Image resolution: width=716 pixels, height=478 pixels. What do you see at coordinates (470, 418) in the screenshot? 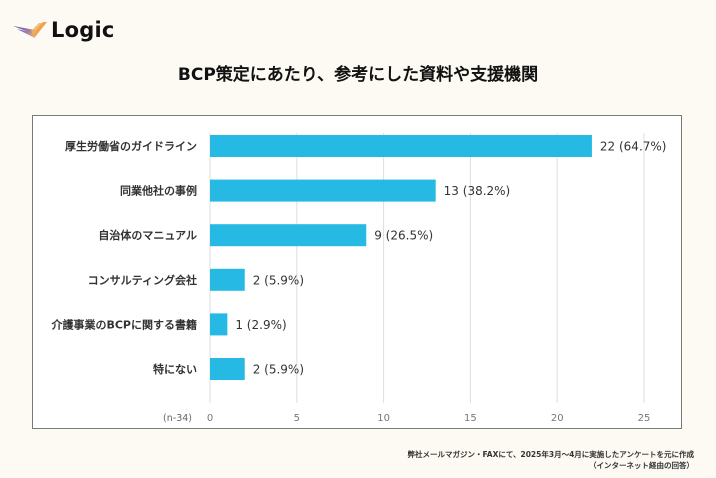
I see `x-tick-label: 15` at bounding box center [470, 418].